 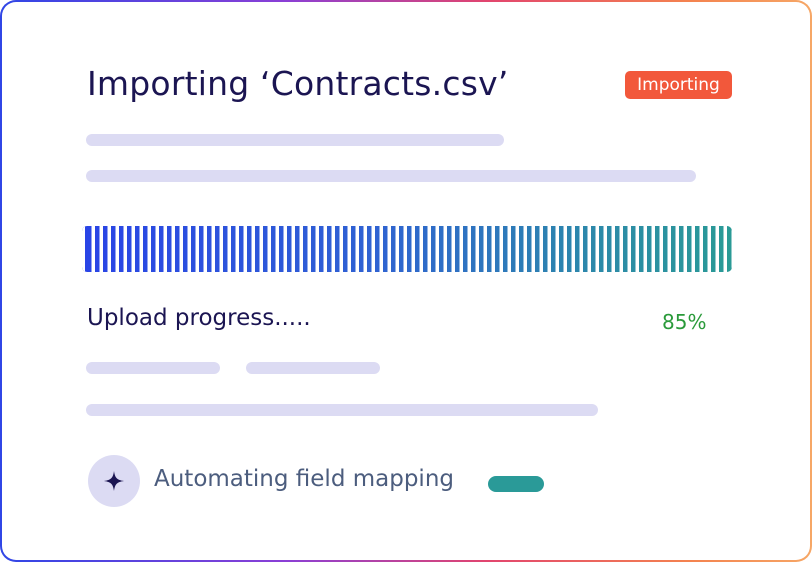 I want to click on progress-percent: 85%, so click(x=684, y=322).